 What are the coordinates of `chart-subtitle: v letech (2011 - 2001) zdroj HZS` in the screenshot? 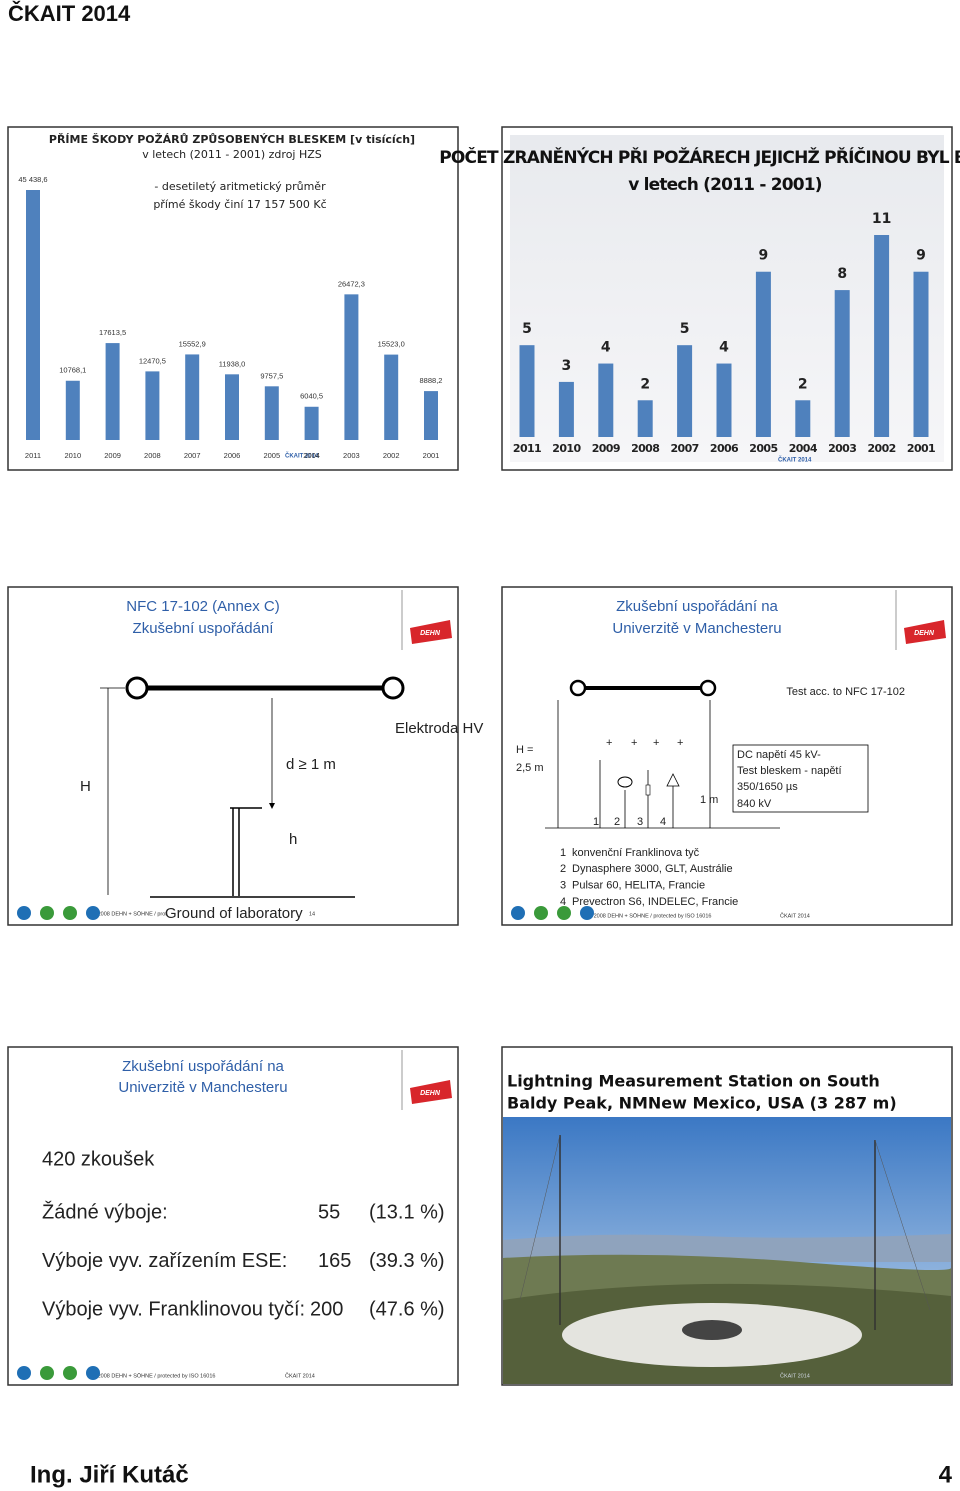 It's located at (232, 154).